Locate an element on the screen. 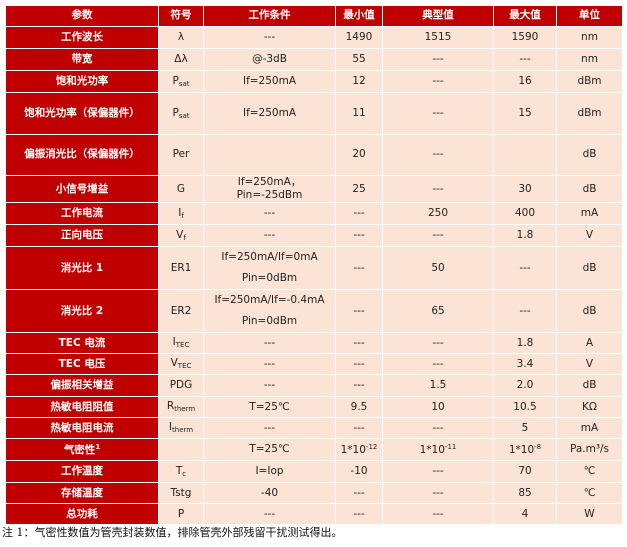 The width and height of the screenshot is (627, 547). param-cell: 气密性1 is located at coordinates (82, 450).